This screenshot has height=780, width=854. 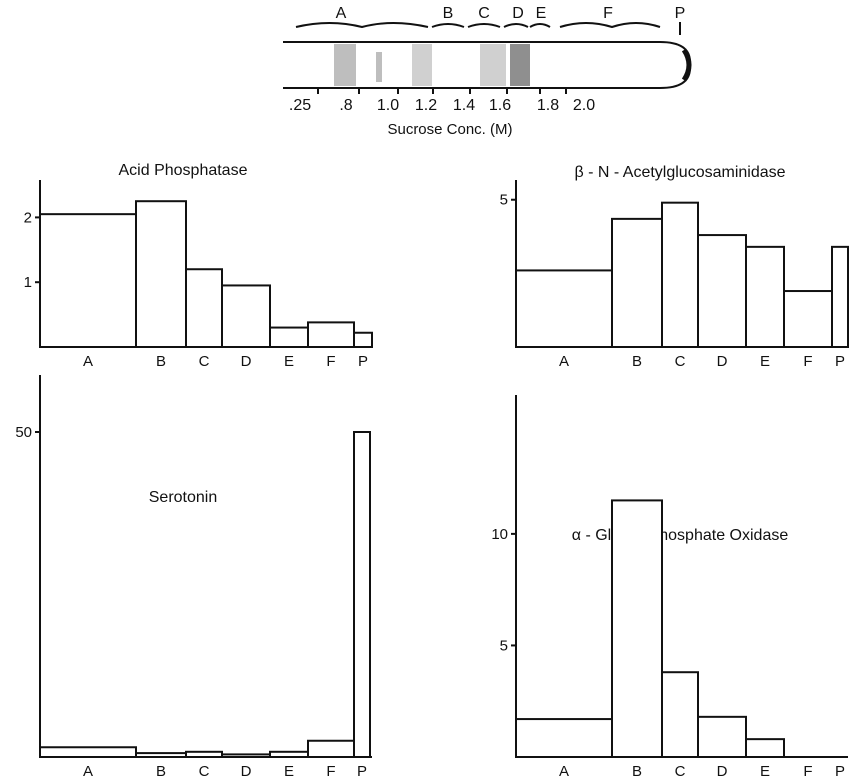 What do you see at coordinates (680, 13) in the screenshot?
I see `tube-label-p: P` at bounding box center [680, 13].